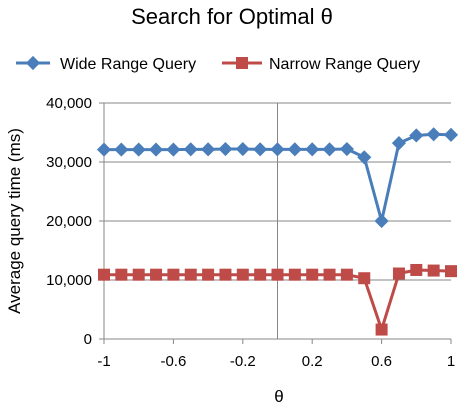  What do you see at coordinates (381, 361) in the screenshot?
I see `x-tick-label: 0.6` at bounding box center [381, 361].